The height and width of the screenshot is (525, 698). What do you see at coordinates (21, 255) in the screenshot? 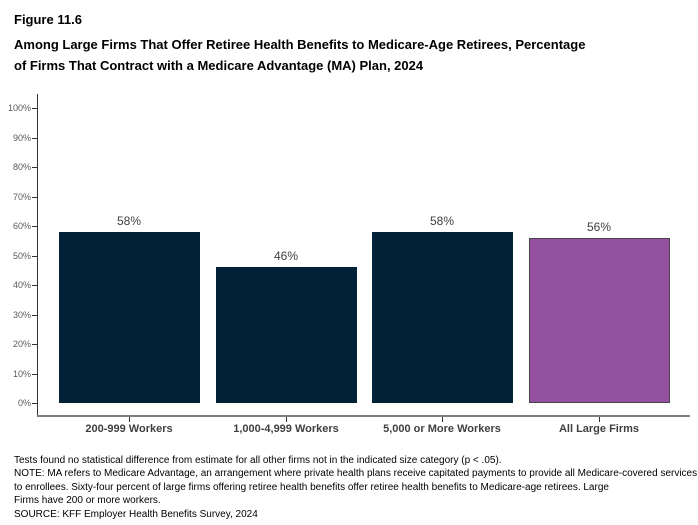
I see `y-axis-tick-label: 50%` at bounding box center [21, 255].